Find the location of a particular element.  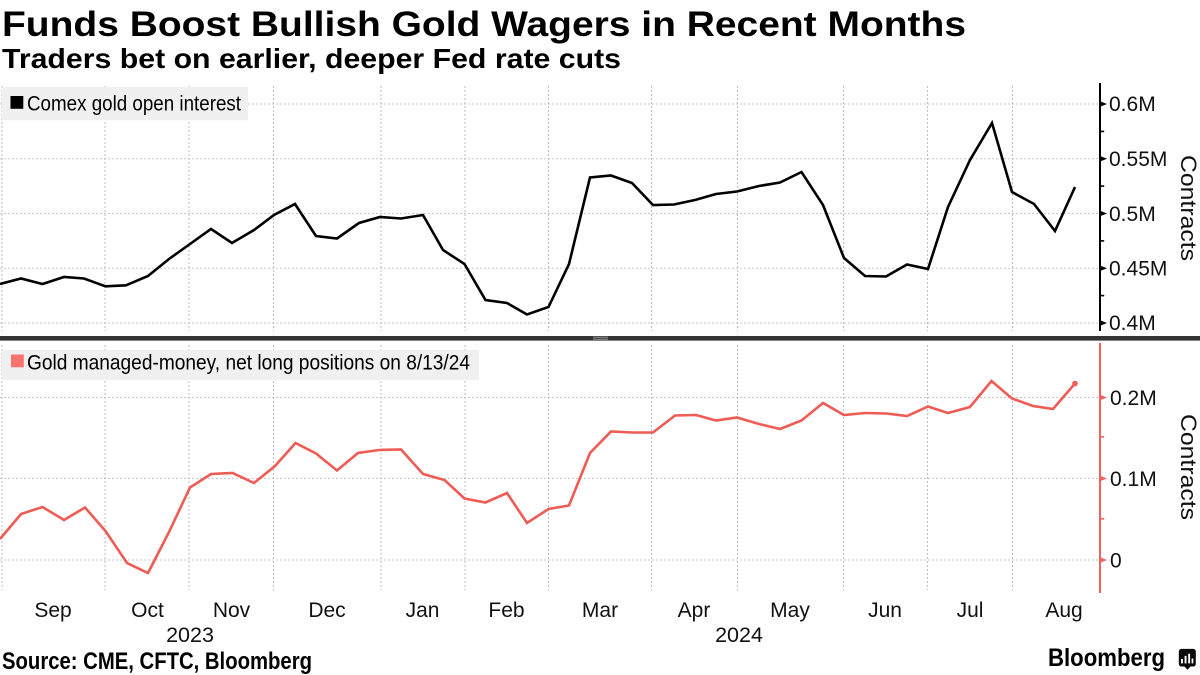

svg-text: Bloomberg is located at coordinates (1106, 658).